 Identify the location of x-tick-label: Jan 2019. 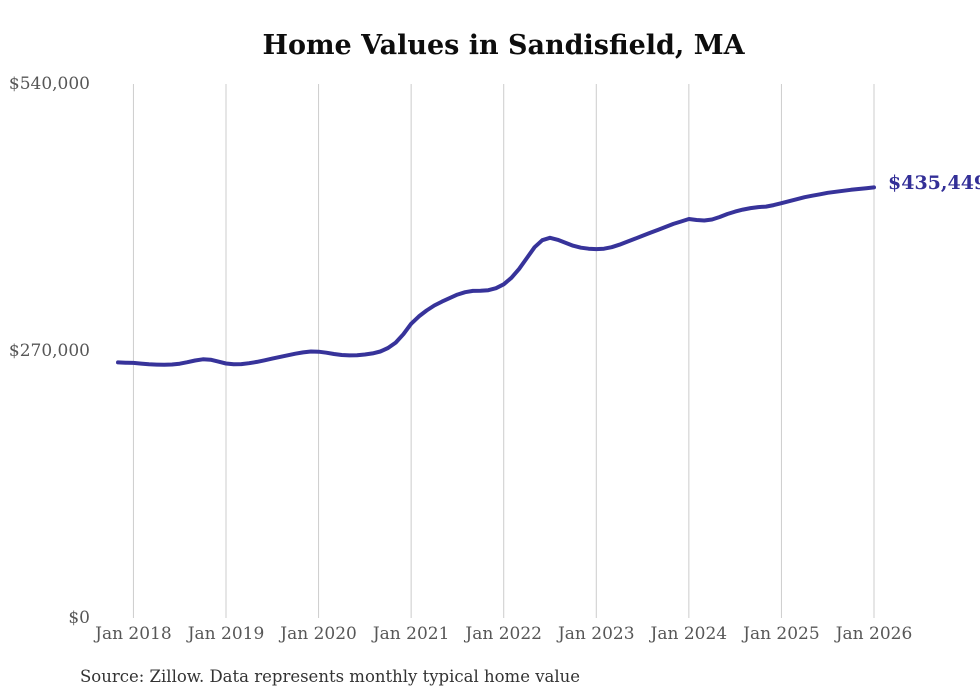
(226, 634).